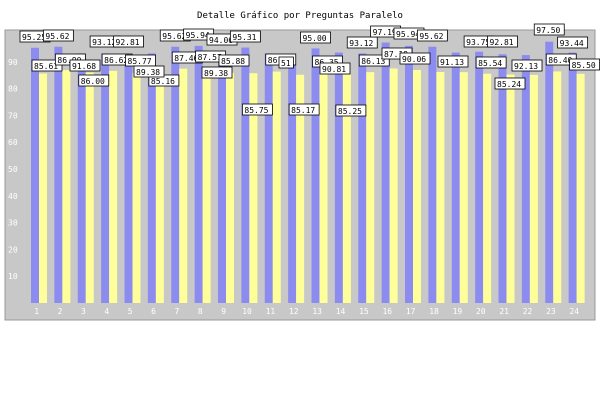 The width and height of the screenshot is (600, 400). What do you see at coordinates (396, 54) in the screenshot?
I see `data-label: 87.19` at bounding box center [396, 54].